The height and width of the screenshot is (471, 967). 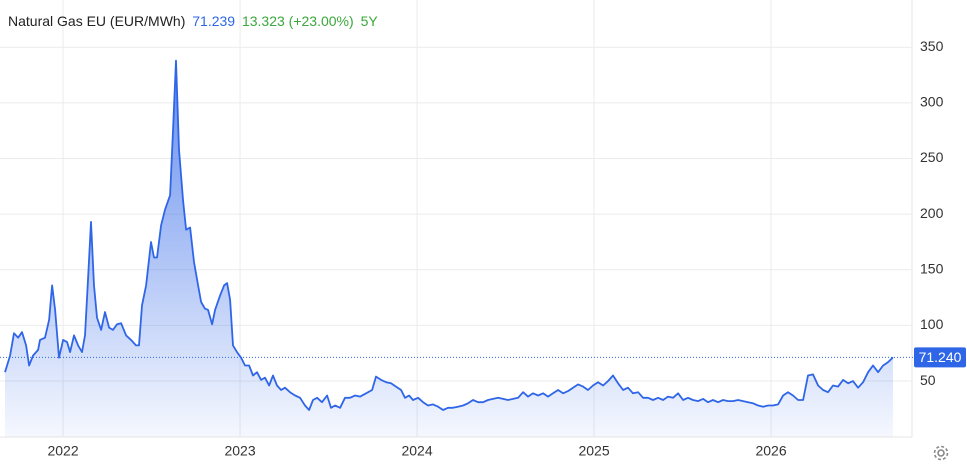 What do you see at coordinates (932, 324) in the screenshot?
I see `y-tick-label: 100` at bounding box center [932, 324].